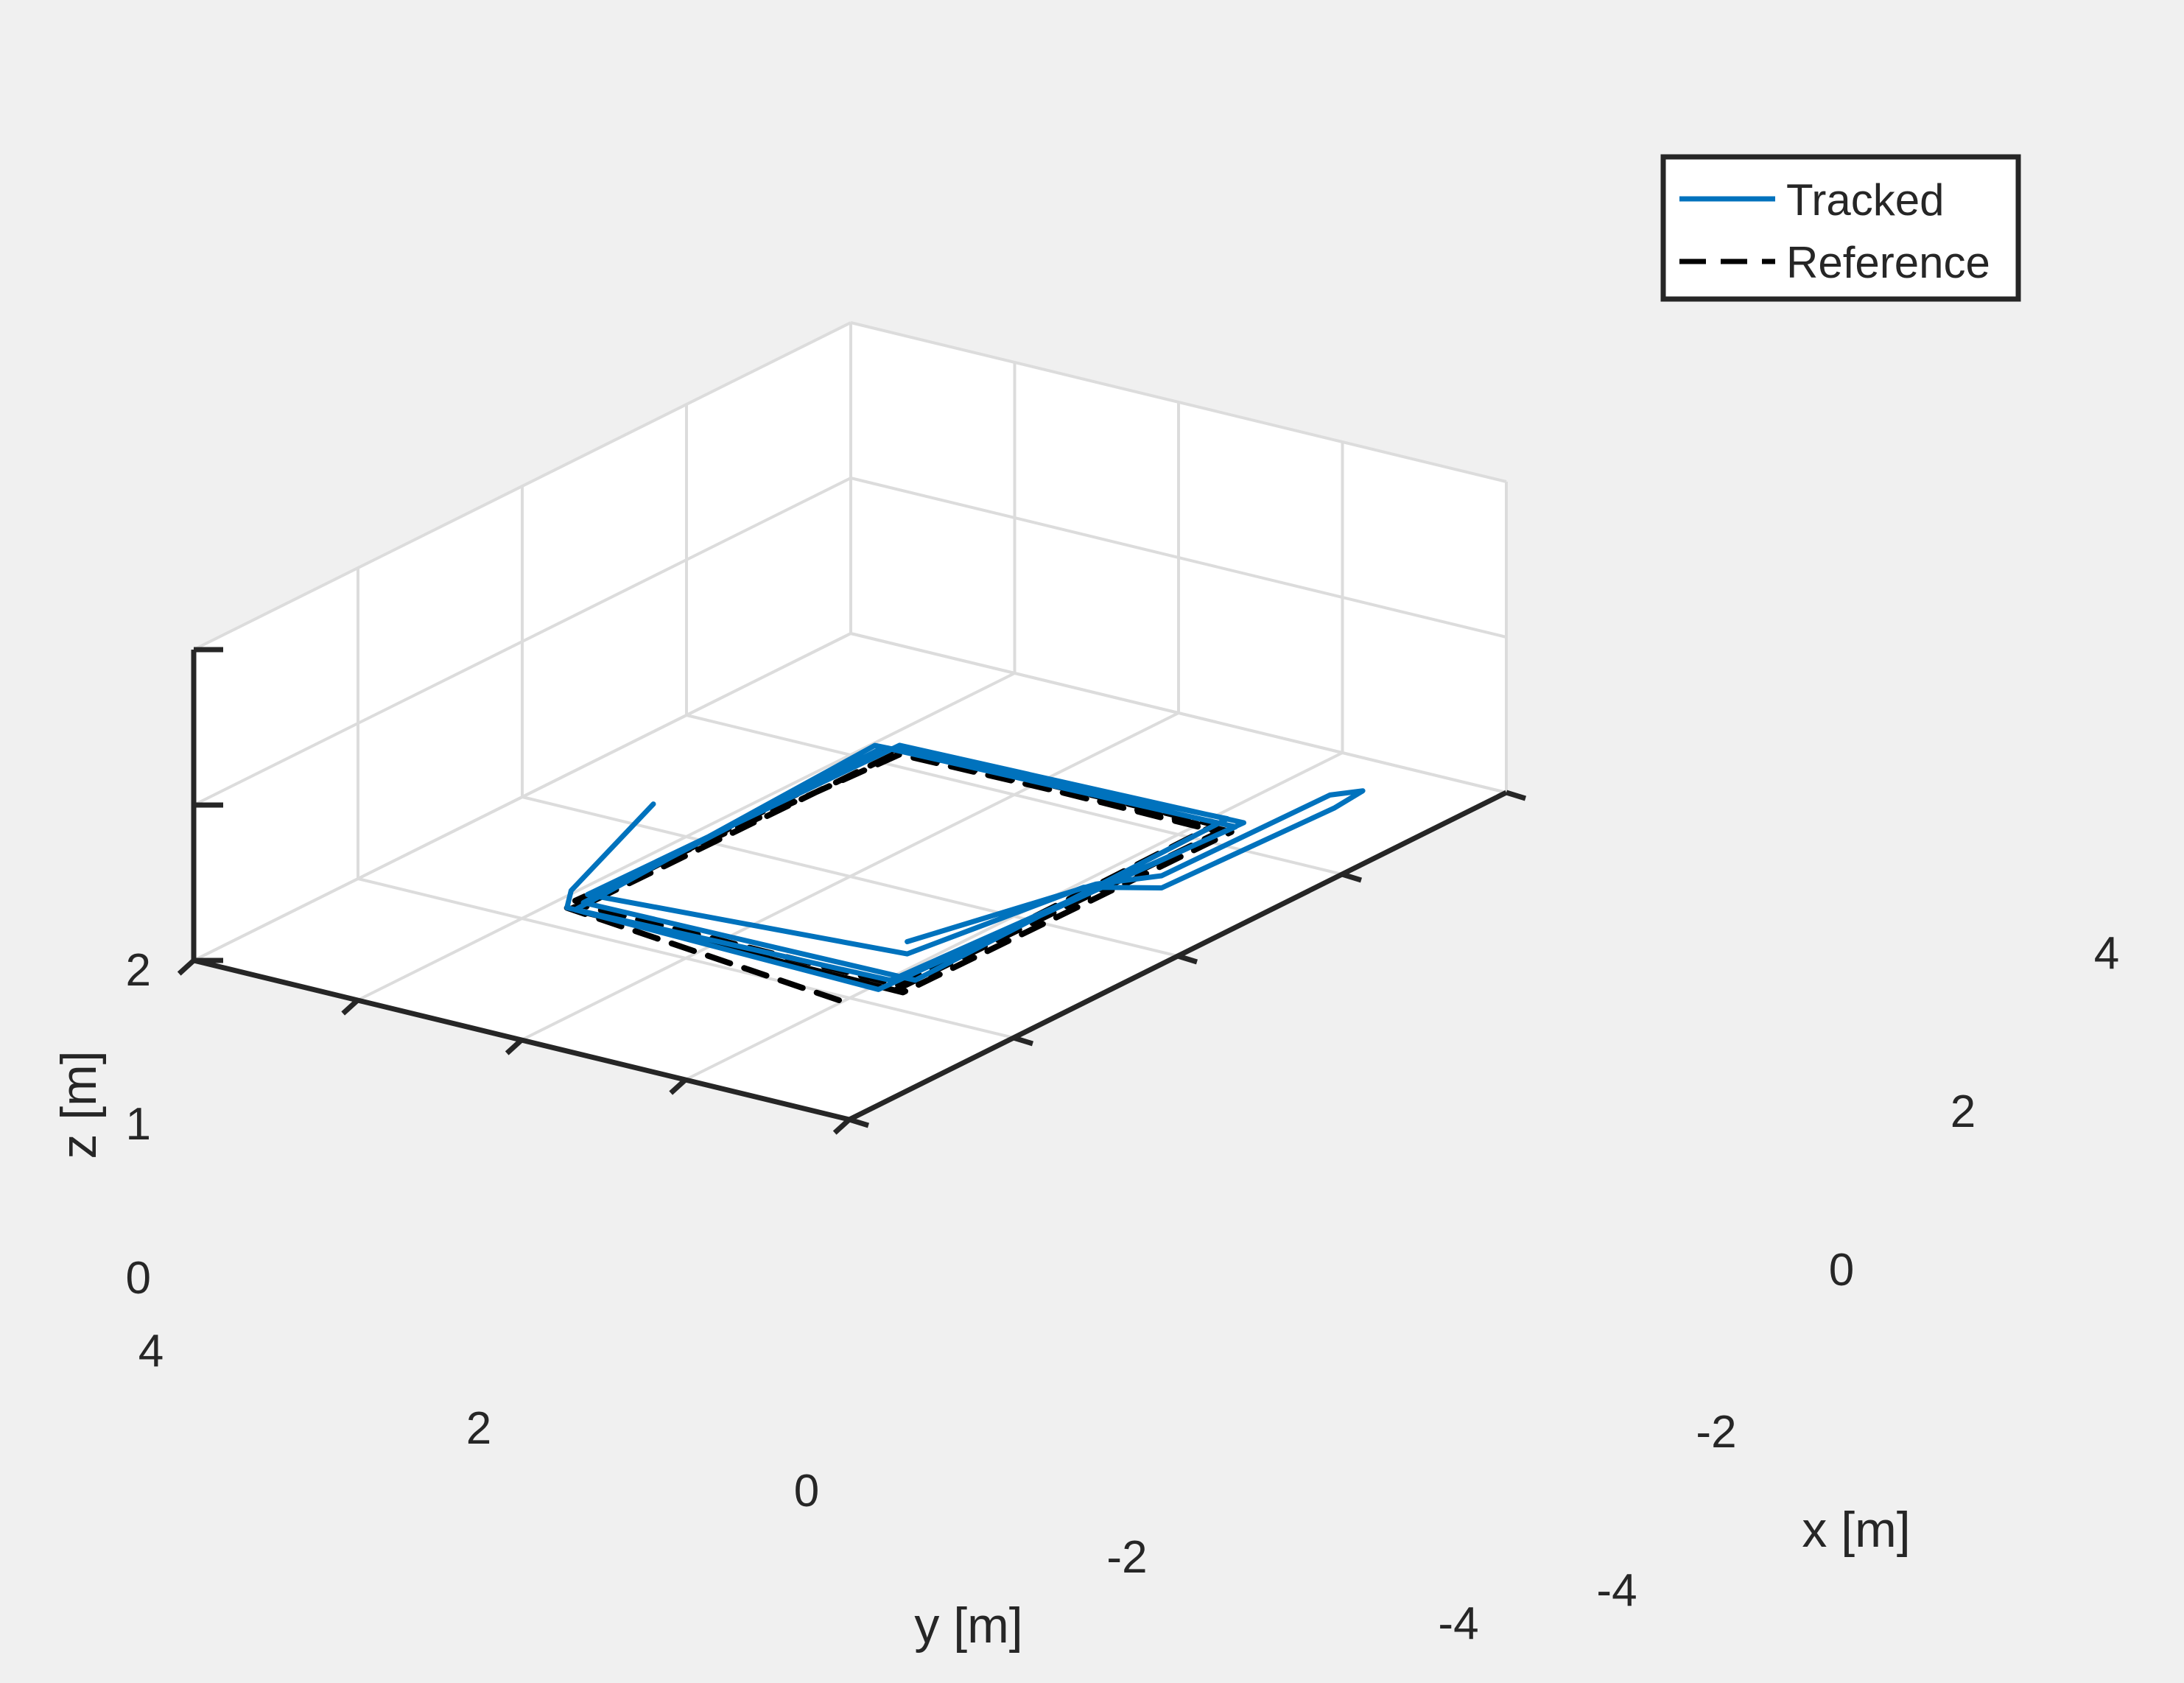 This screenshot has width=2184, height=1683. Describe the element at coordinates (806, 1491) in the screenshot. I see `y-axis-tick-label: 0` at that location.